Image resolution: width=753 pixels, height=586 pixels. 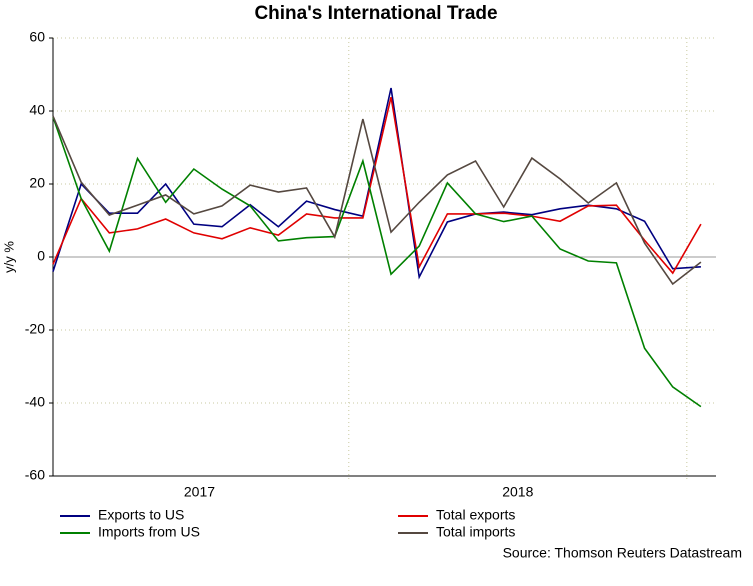 What do you see at coordinates (37, 37) in the screenshot?
I see `y-tick-label: 60` at bounding box center [37, 37].